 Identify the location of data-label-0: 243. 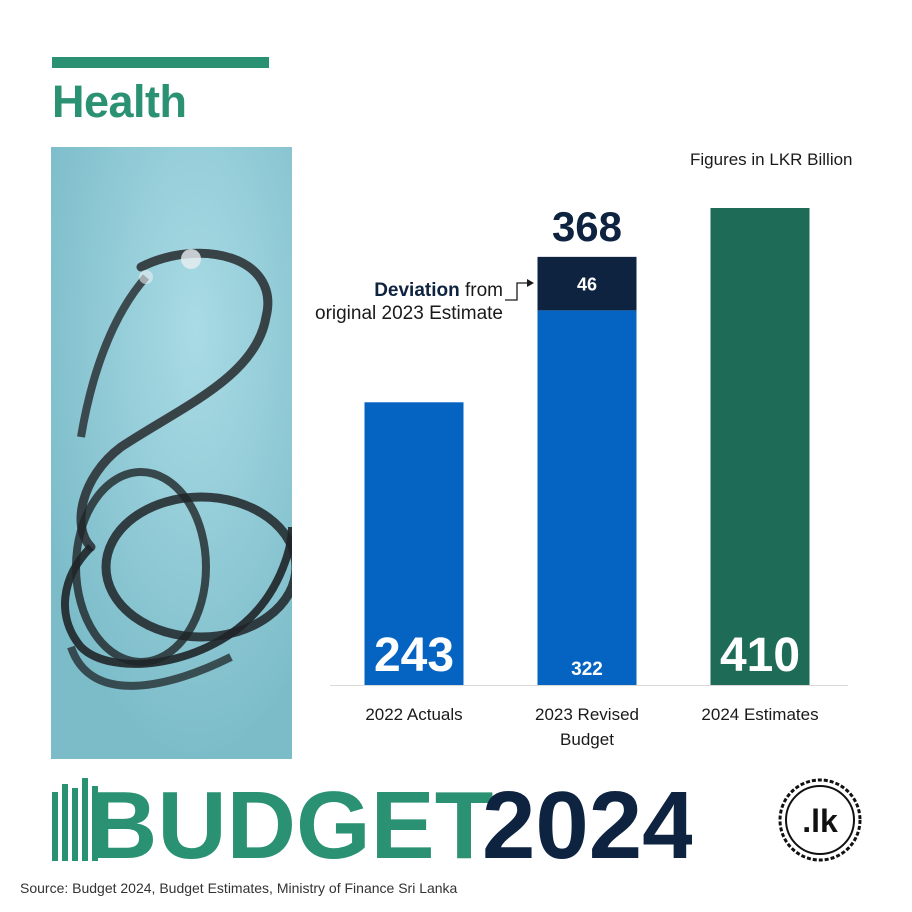
(414, 655).